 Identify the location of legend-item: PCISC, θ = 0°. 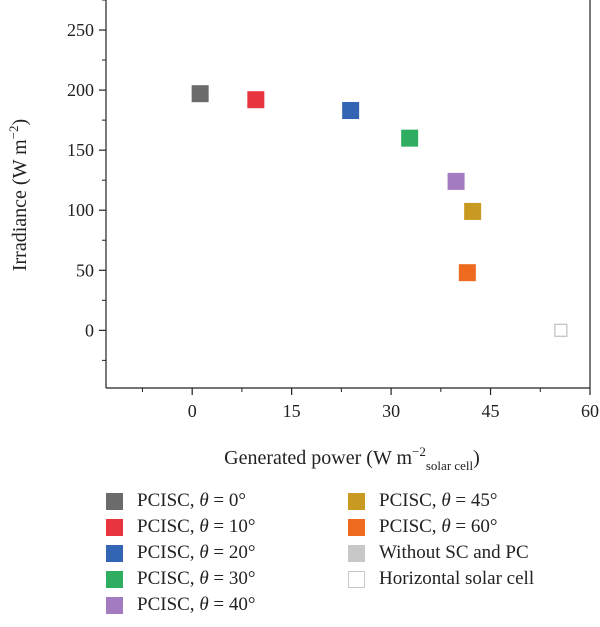
(180, 501).